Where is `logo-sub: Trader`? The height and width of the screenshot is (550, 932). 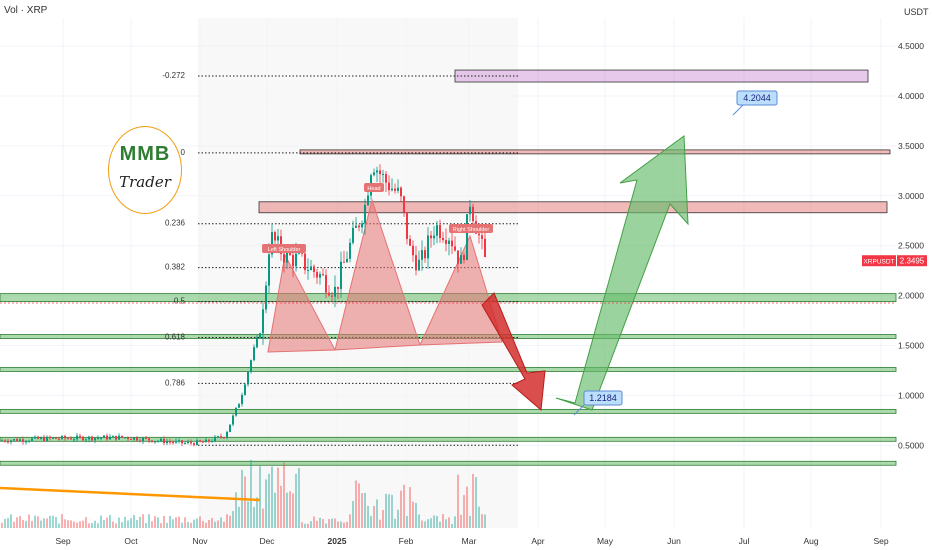 logo-sub: Trader is located at coordinates (145, 182).